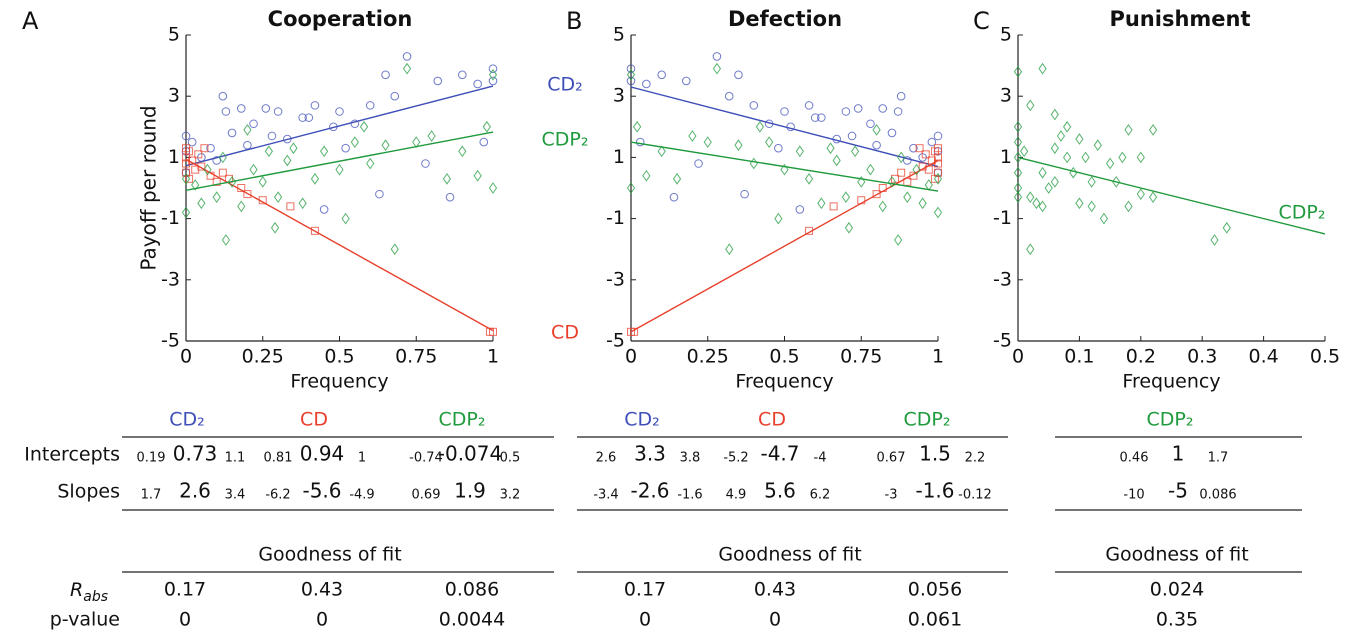 Image resolution: width=1355 pixels, height=634 pixels. Describe the element at coordinates (95, 597) in the screenshot. I see `fit-label-sub: abs` at that location.